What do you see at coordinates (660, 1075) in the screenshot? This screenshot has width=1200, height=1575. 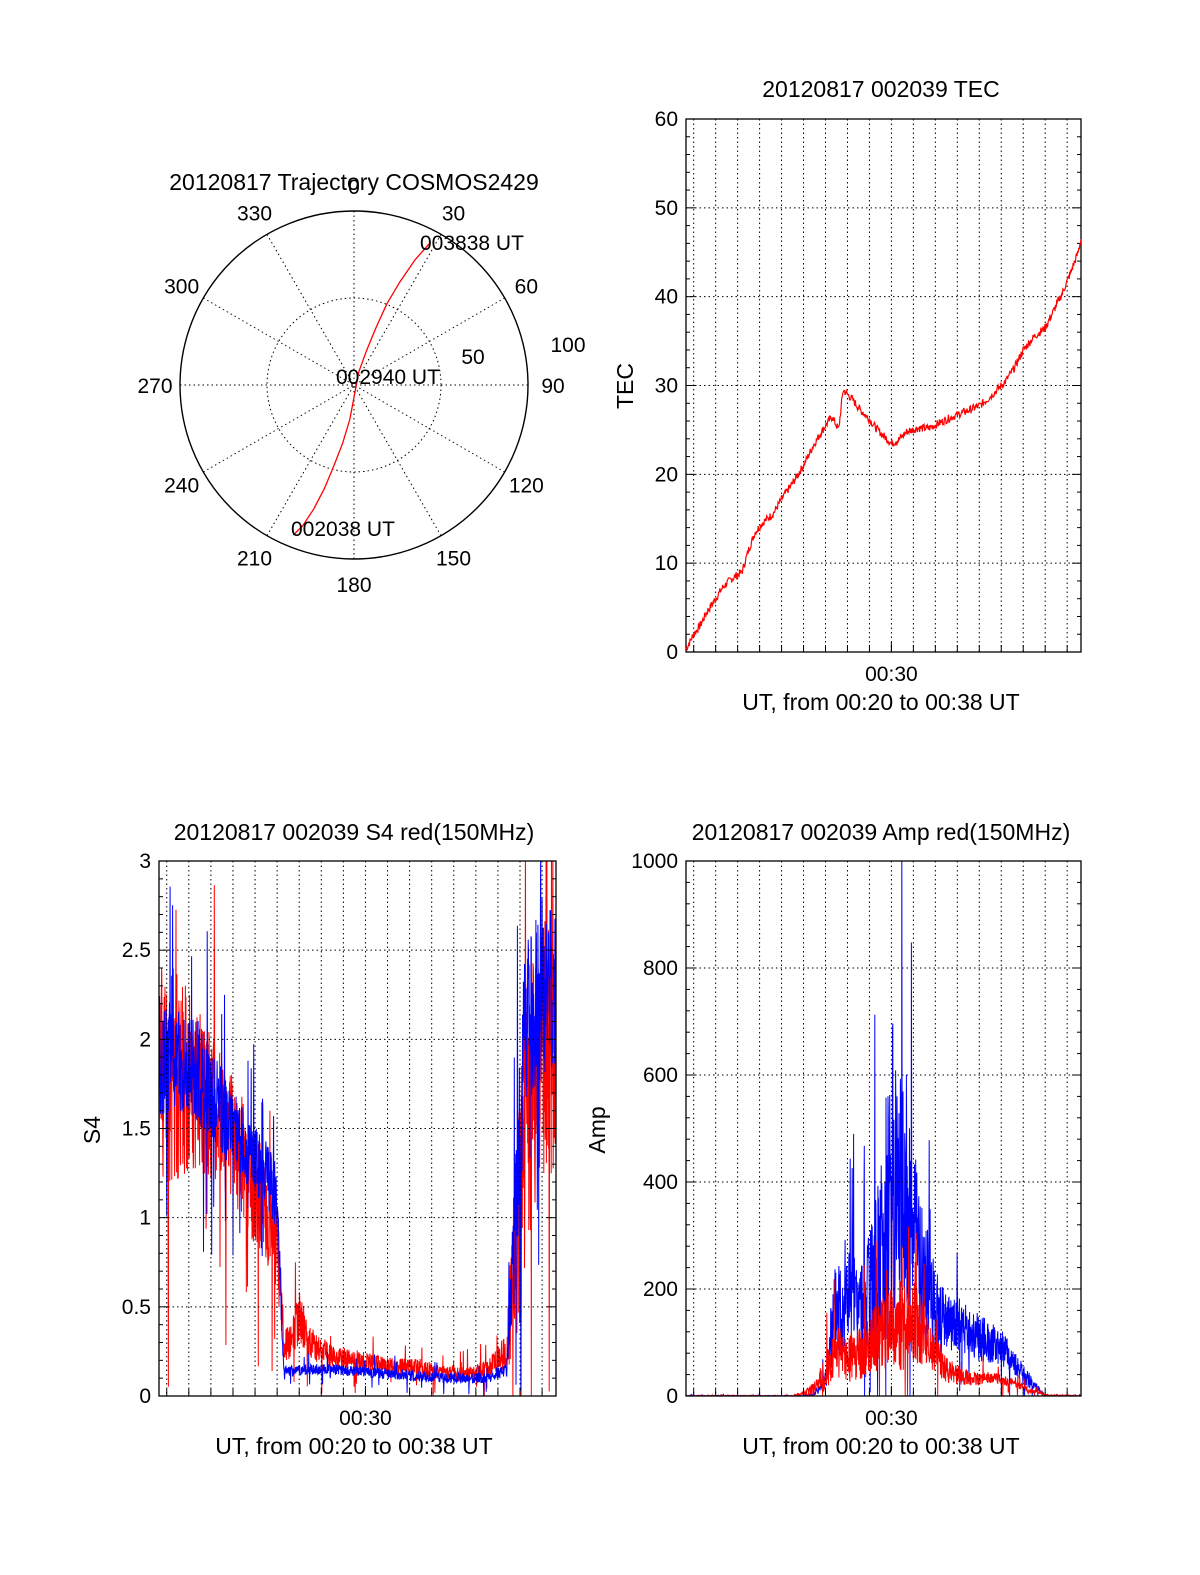 I see `amp-ytick-label: 600` at bounding box center [660, 1075].